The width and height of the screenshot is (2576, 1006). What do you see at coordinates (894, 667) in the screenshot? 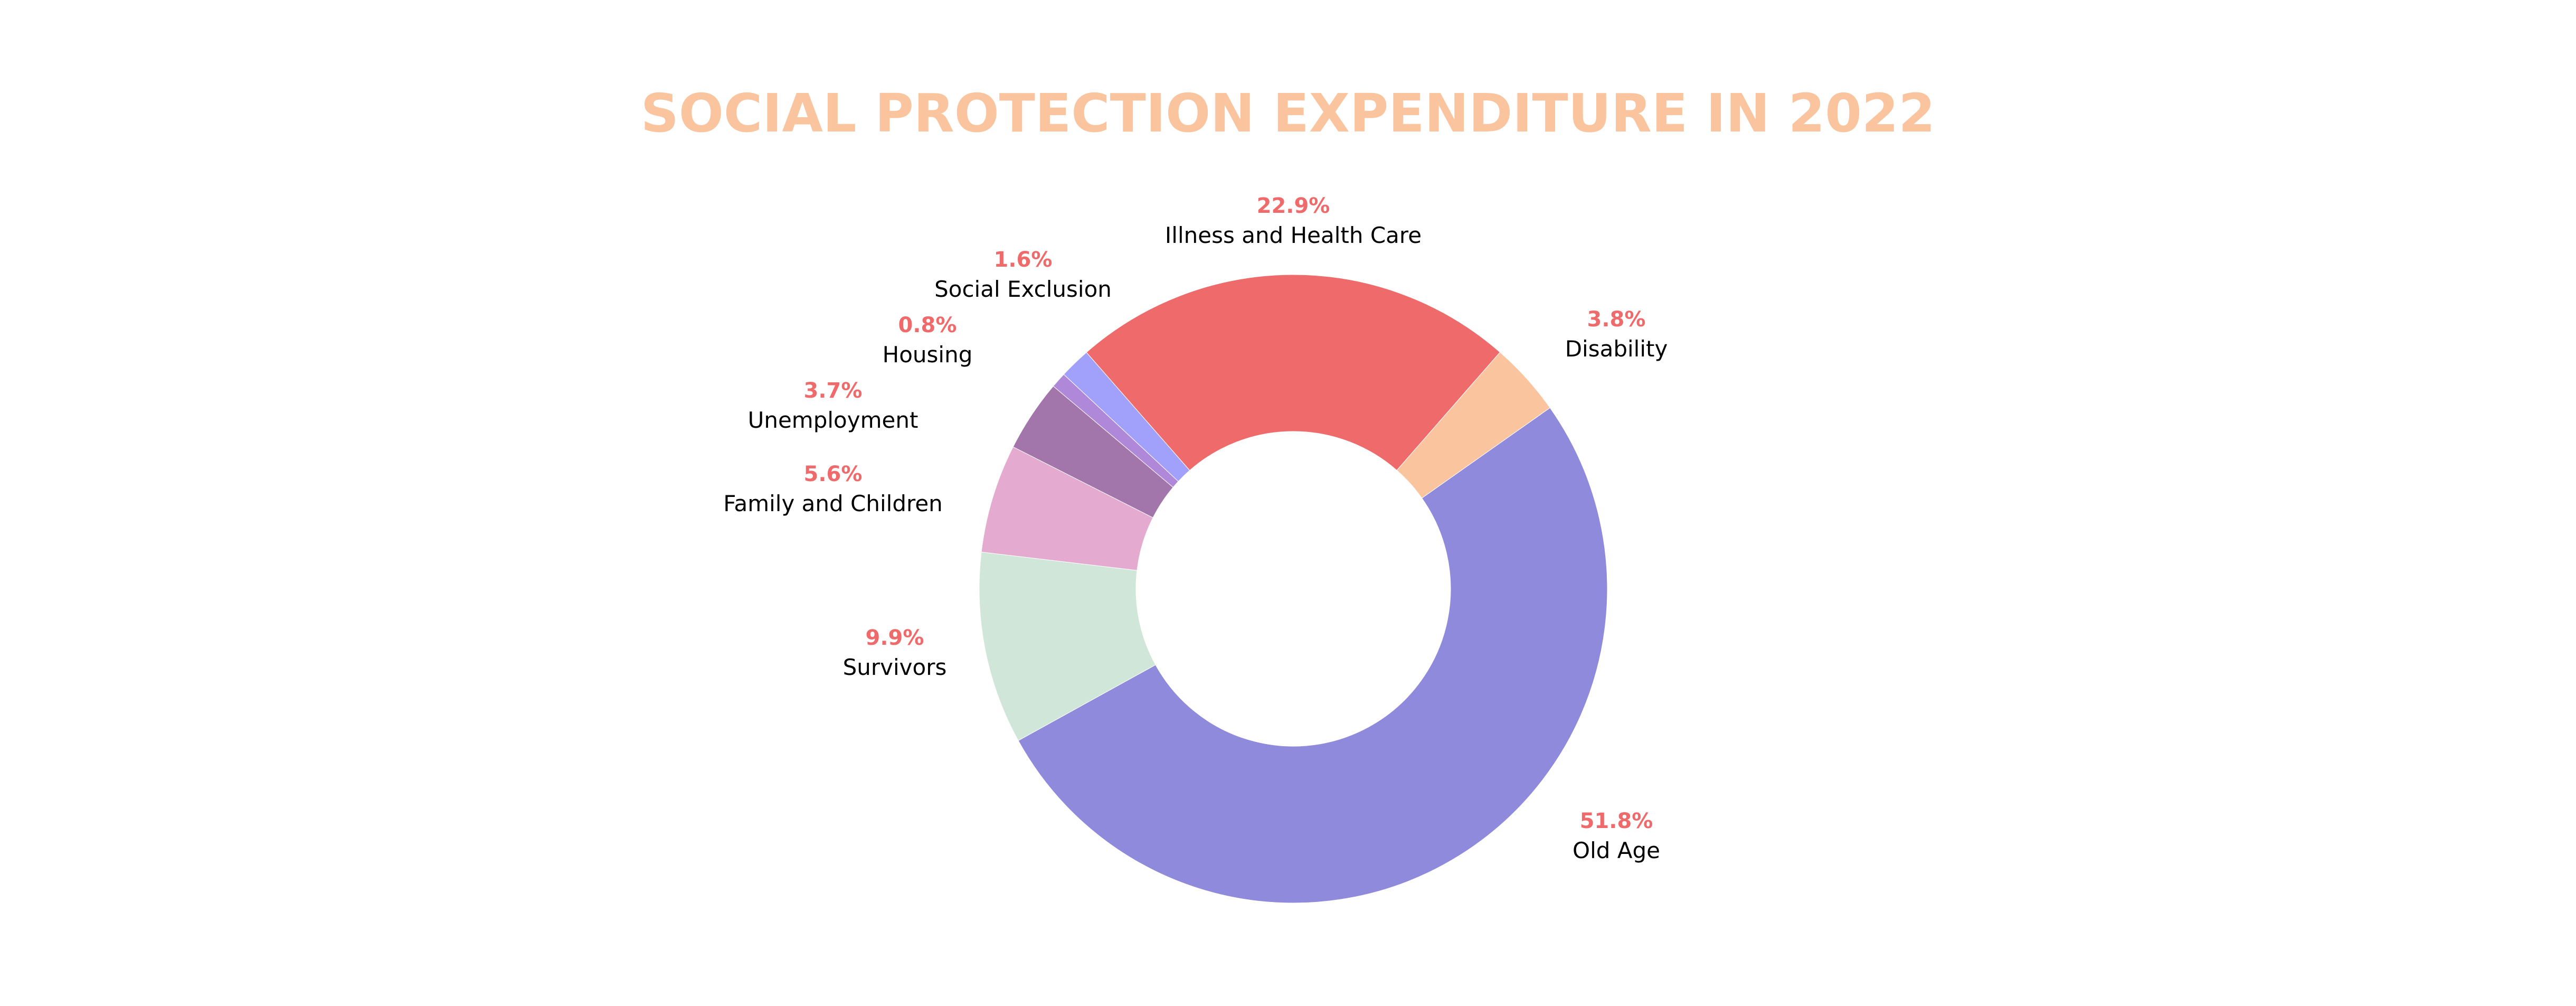
I see `slice-category: Survivors` at bounding box center [894, 667].